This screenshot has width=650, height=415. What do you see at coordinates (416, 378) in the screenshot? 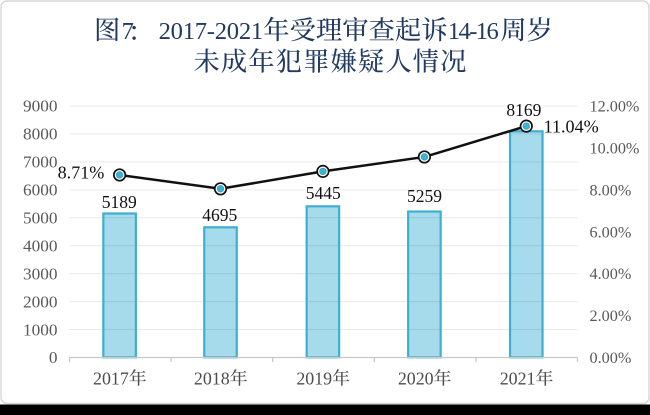
I see `svg-text: 2020` at bounding box center [416, 378].